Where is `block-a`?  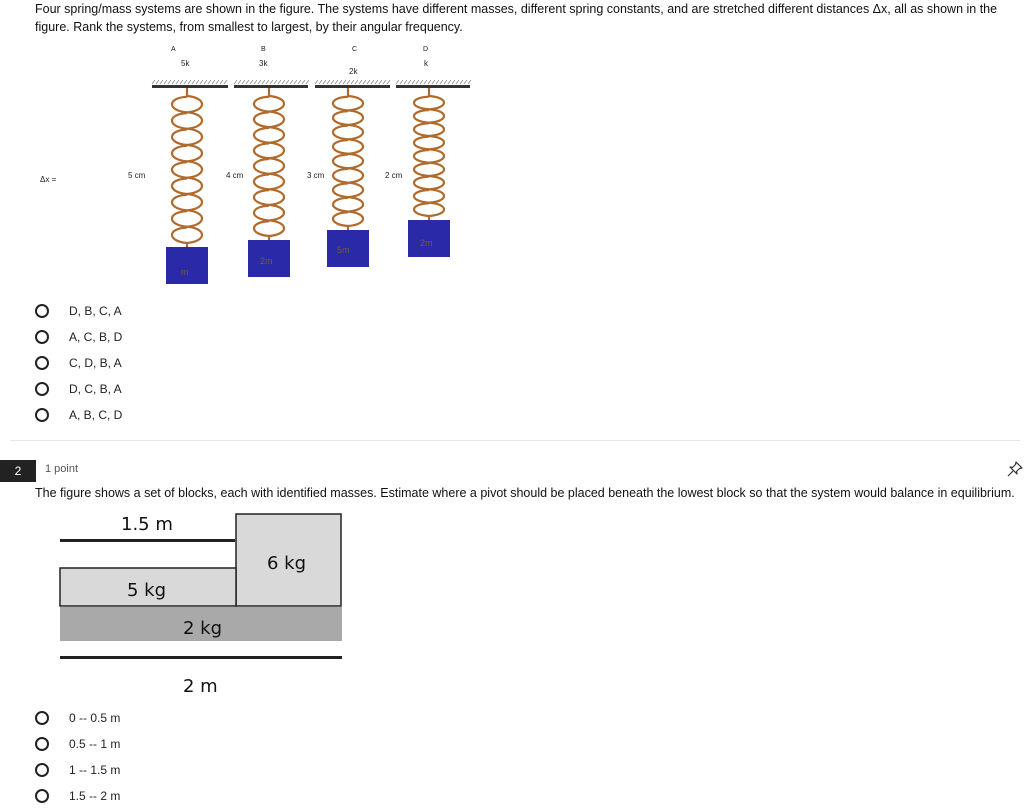
block-a is located at coordinates (187, 265).